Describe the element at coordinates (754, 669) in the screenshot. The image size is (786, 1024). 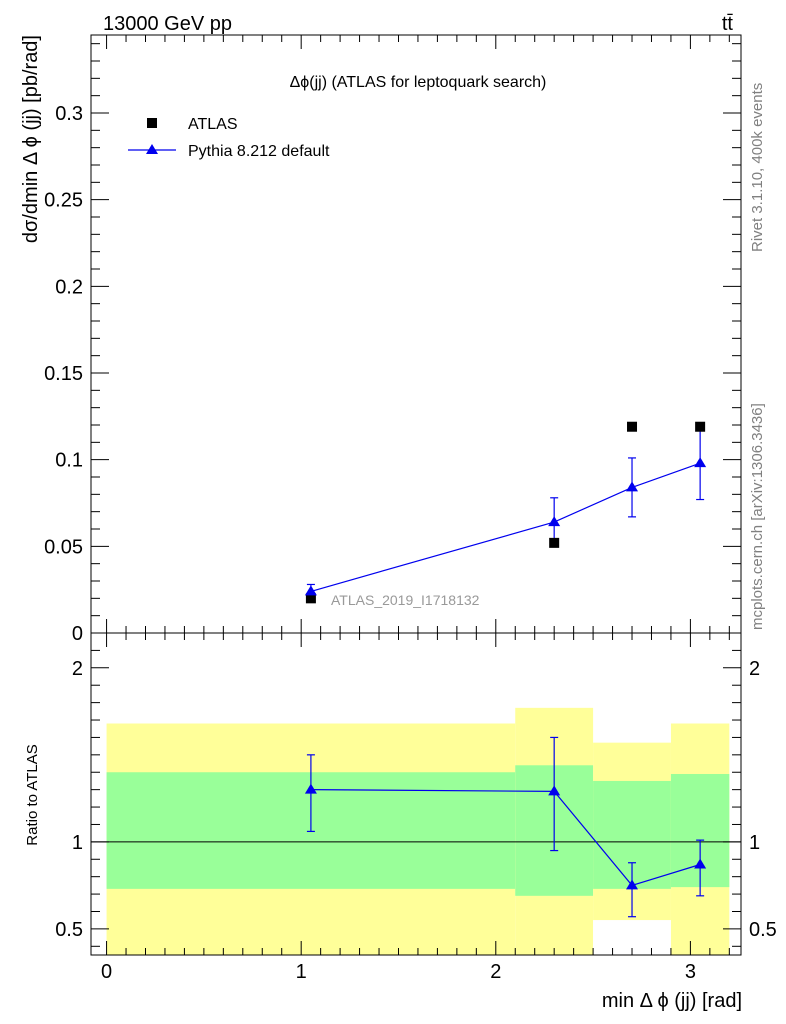
I see `ratio-y-tick-label-right: 2` at that location.